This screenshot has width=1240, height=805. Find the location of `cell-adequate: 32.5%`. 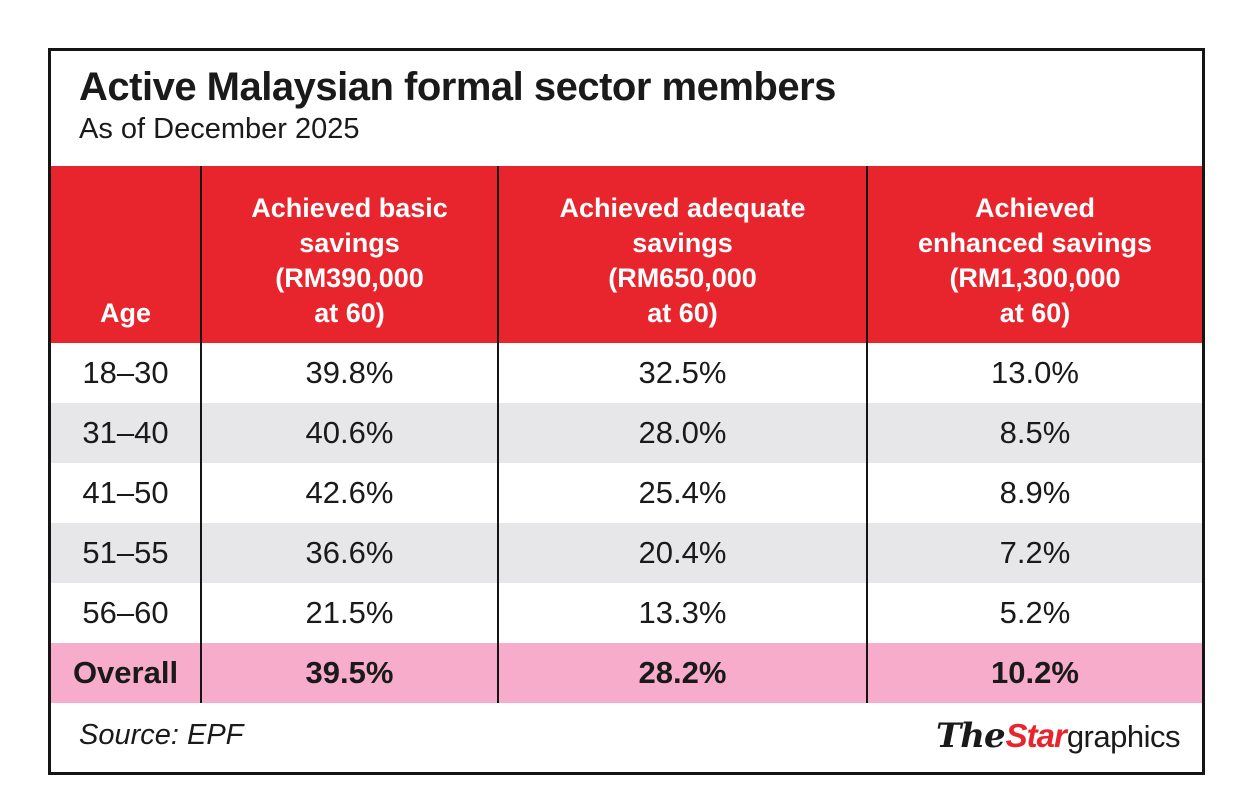

cell-adequate: 32.5% is located at coordinates (681, 373).